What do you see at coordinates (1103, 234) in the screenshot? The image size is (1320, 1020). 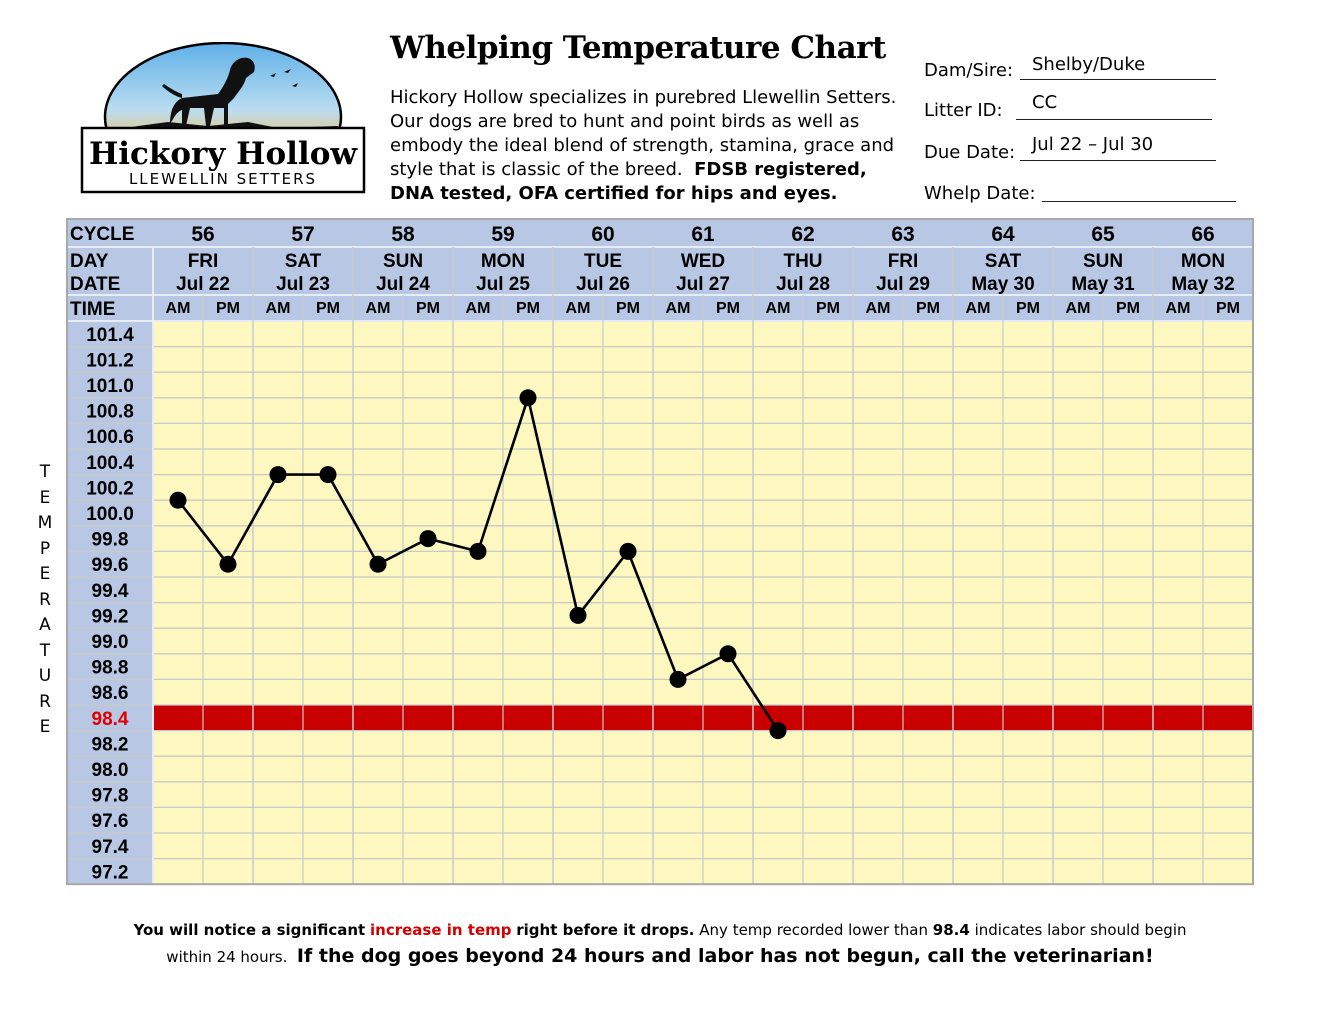 I see `cycle-label: 65` at bounding box center [1103, 234].